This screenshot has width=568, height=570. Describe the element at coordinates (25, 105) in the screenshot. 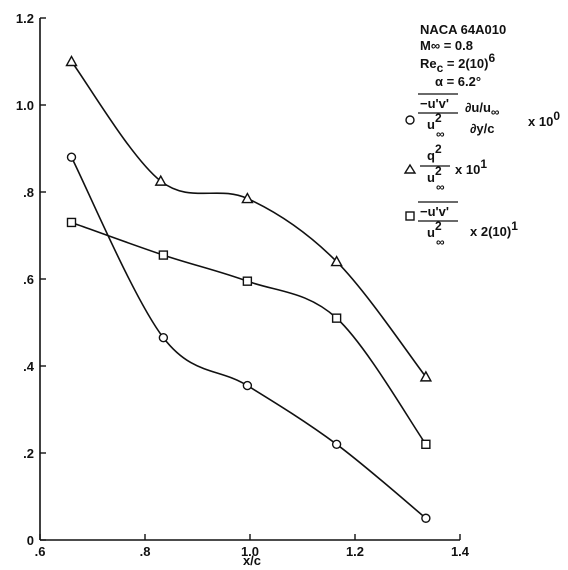

I see `y-tick-label: 1.0` at that location.